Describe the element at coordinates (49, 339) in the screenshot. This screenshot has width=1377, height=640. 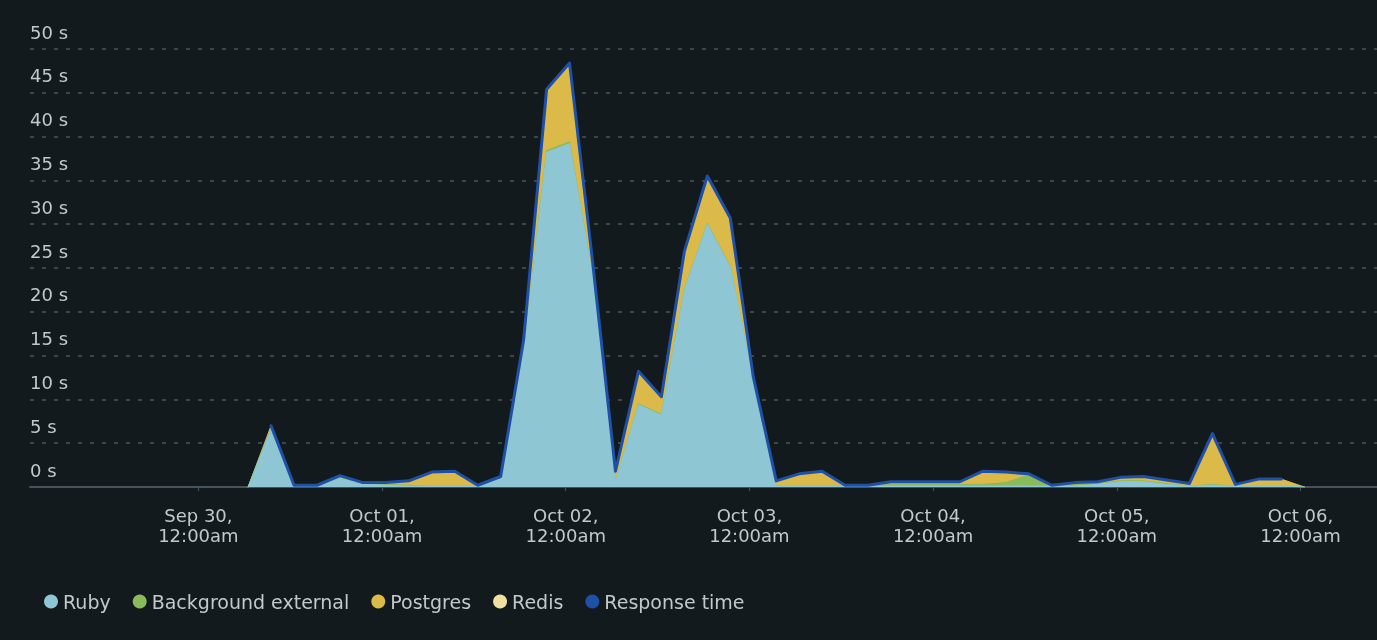
I see `y-tick-label: 15 s` at that location.